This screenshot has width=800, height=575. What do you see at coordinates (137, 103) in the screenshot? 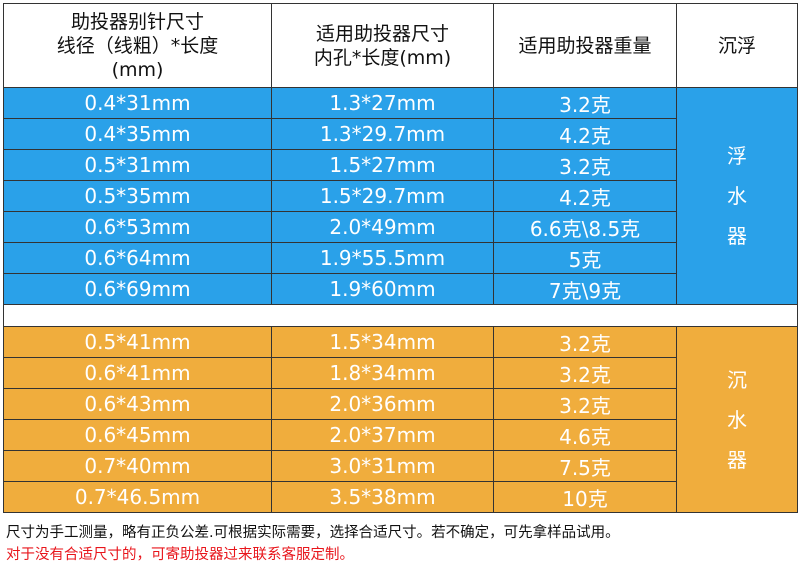
I see `cell-pin-size: 0.4*31mm` at bounding box center [137, 103].